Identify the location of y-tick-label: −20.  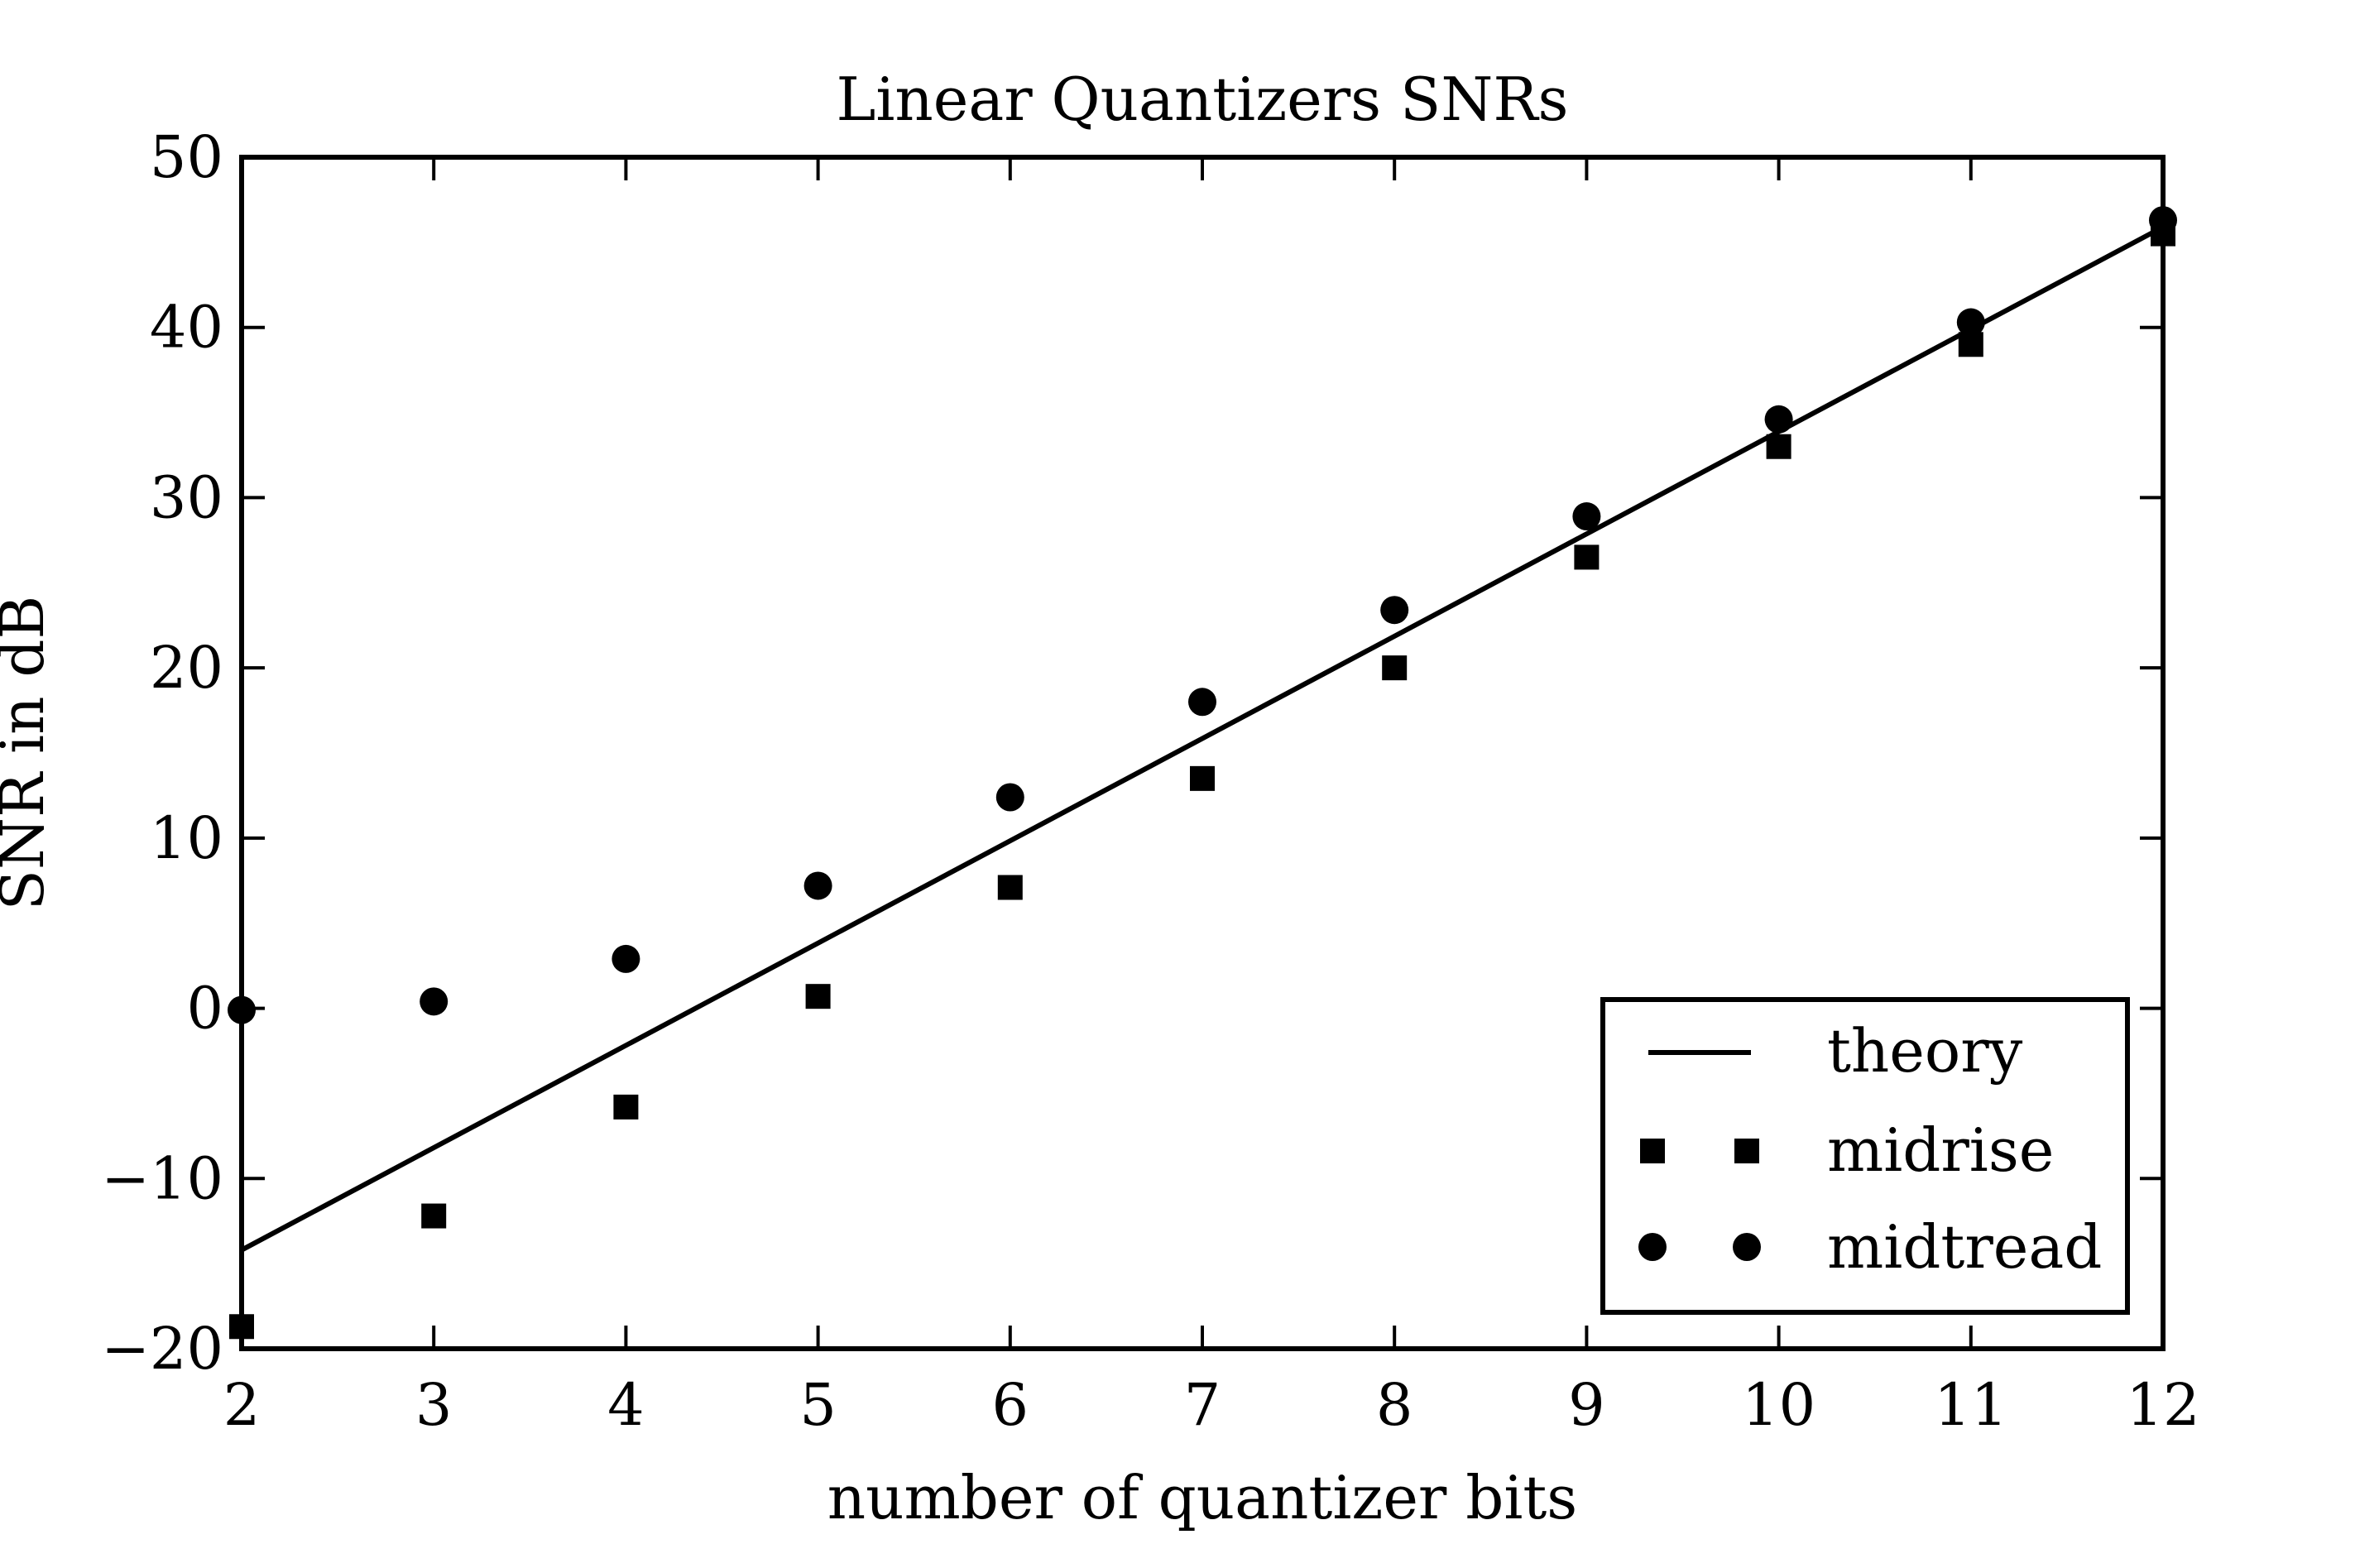
(162, 1349).